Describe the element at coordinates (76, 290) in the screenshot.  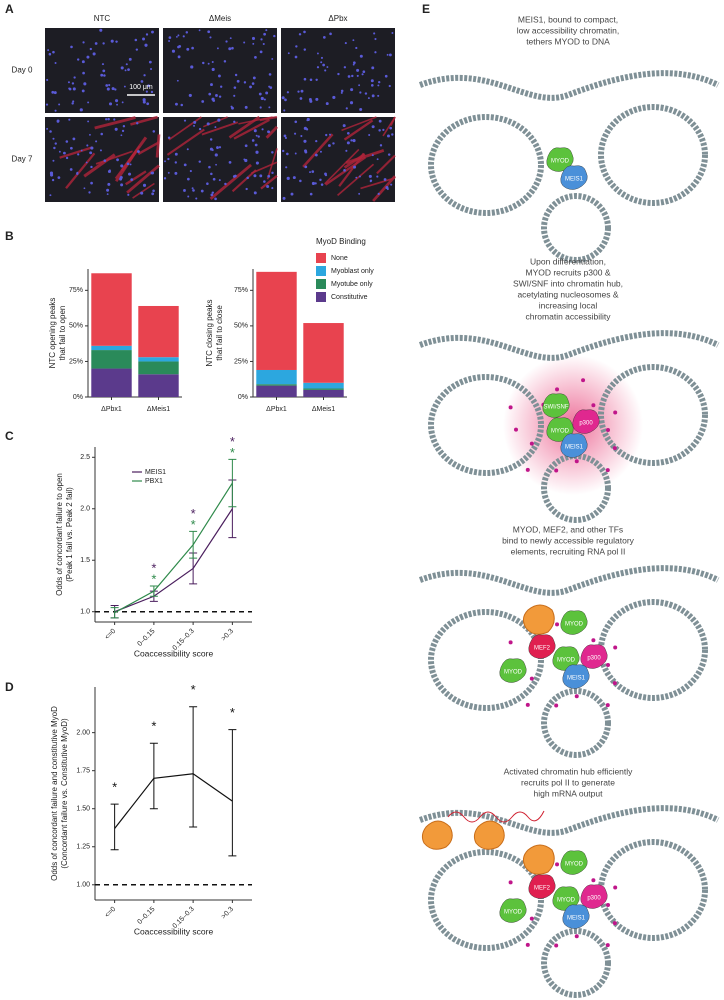
I see `y-tick-label: 75%` at that location.